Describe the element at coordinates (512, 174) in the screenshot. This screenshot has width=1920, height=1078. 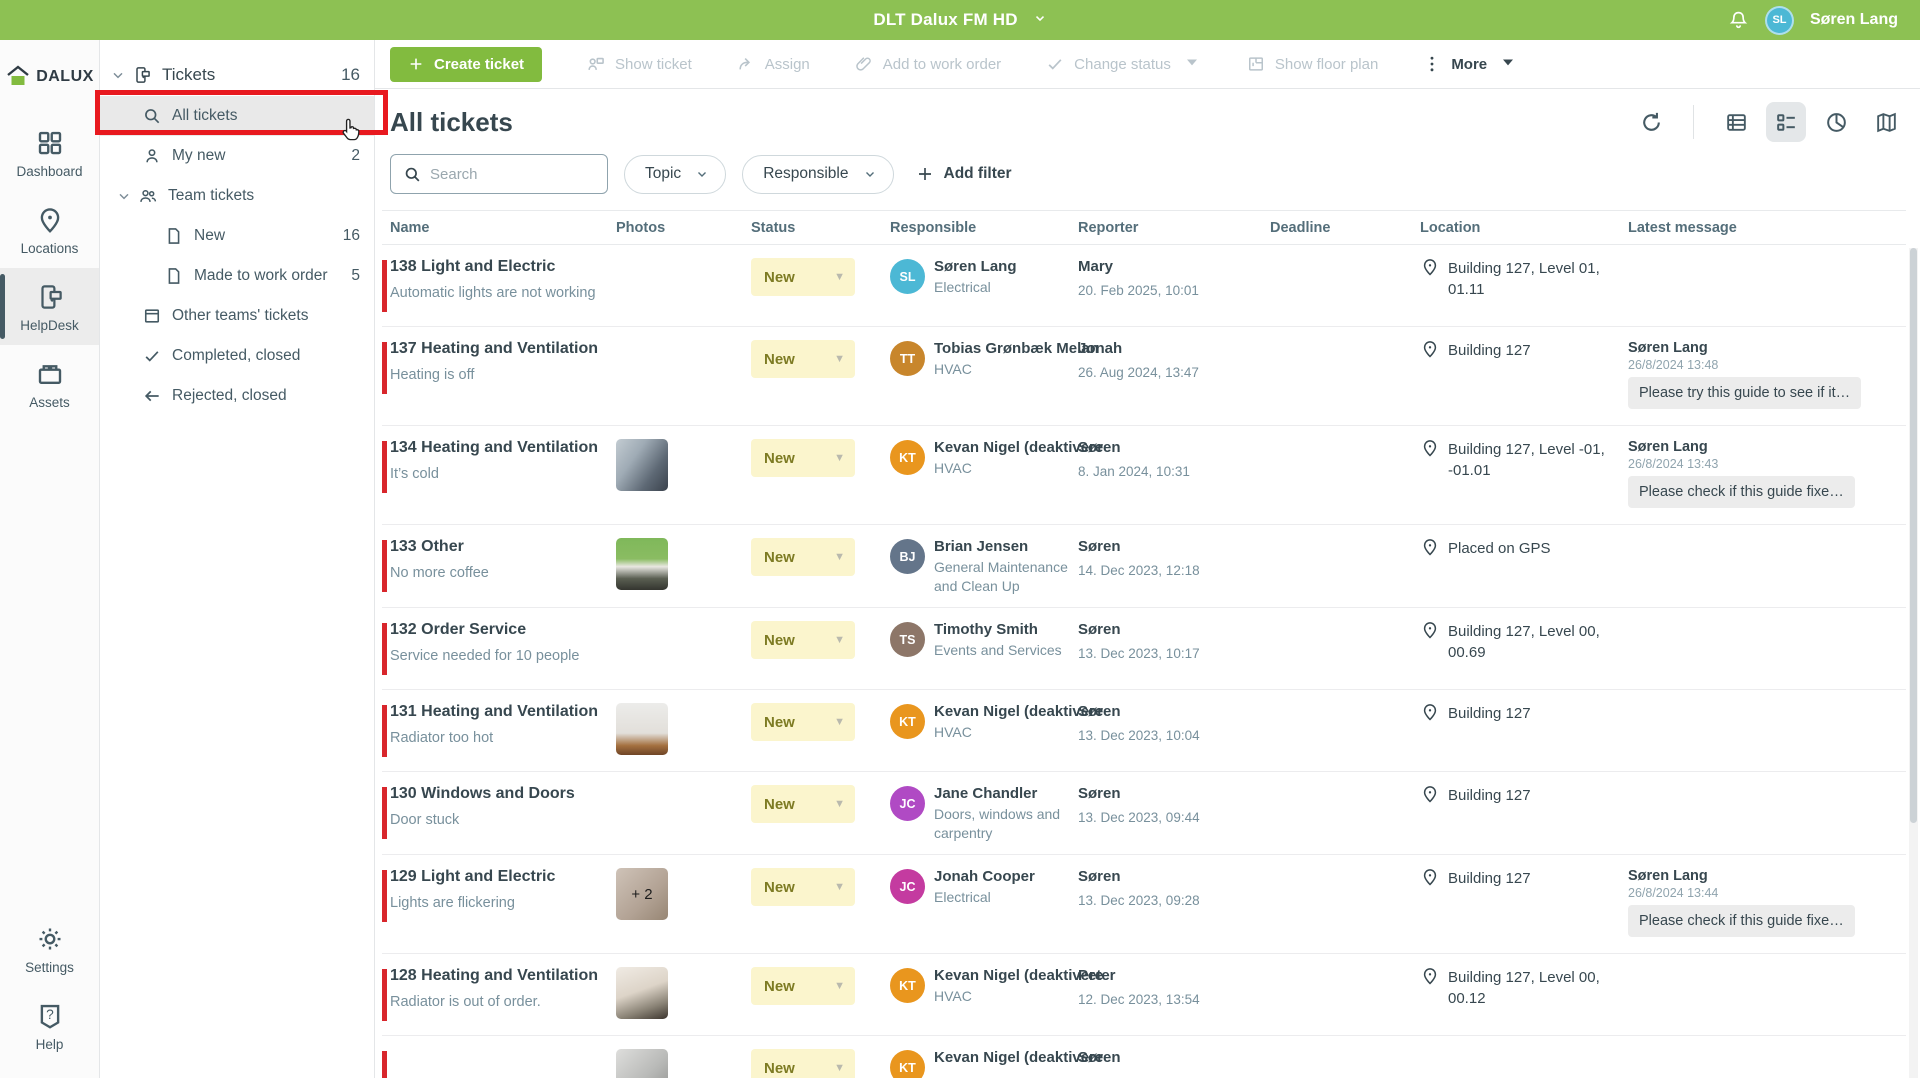
I see `search-input` at that location.